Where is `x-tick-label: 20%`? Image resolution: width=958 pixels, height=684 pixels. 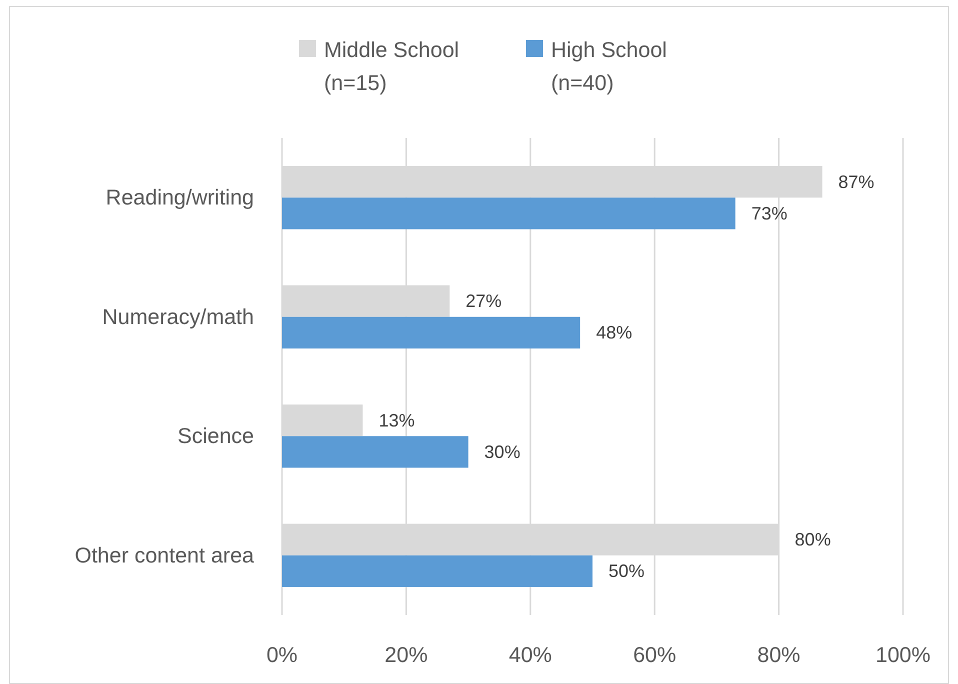 x-tick-label: 20% is located at coordinates (406, 655).